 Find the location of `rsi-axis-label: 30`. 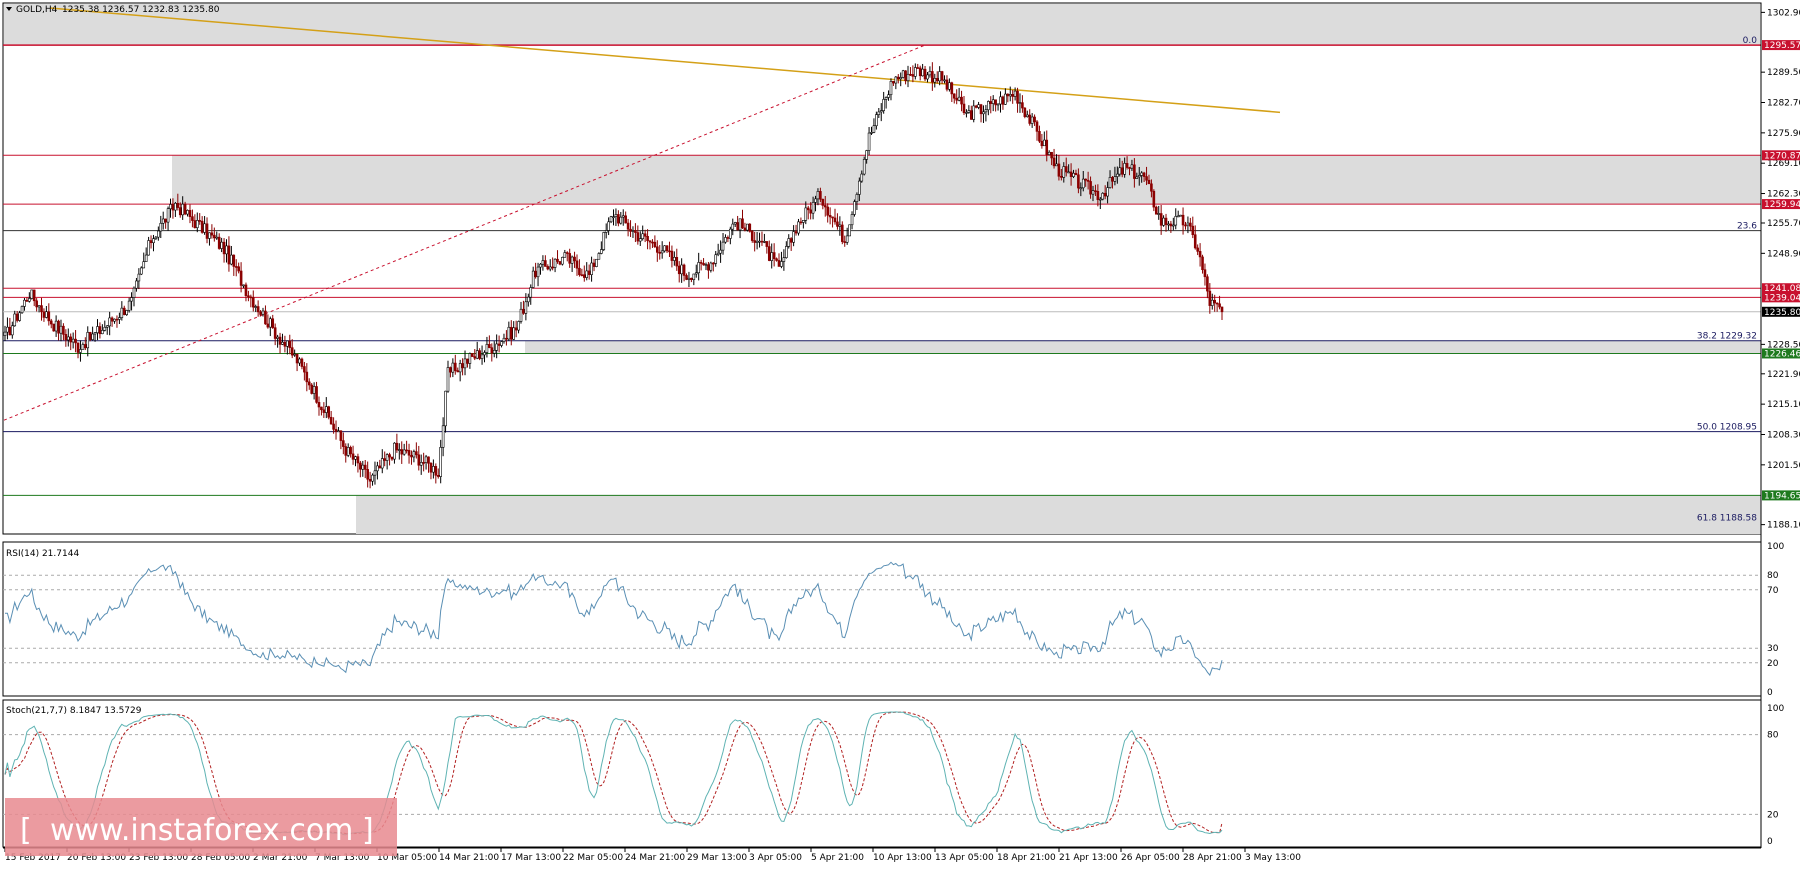

rsi-axis-label: 30 is located at coordinates (1773, 649).